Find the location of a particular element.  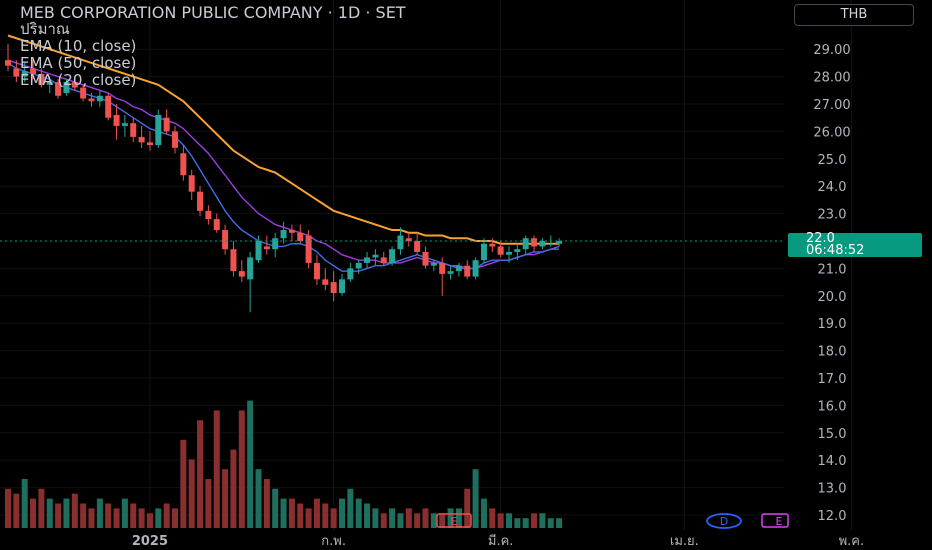

time-tick-label: มี.ค. is located at coordinates (501, 541).